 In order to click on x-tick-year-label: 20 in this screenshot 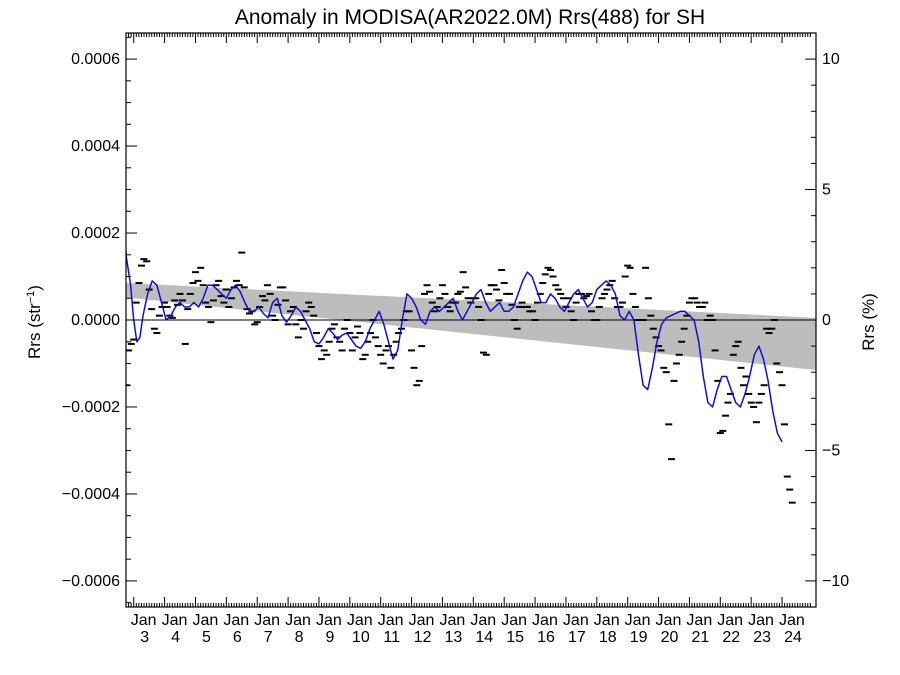, I will do `click(670, 637)`.